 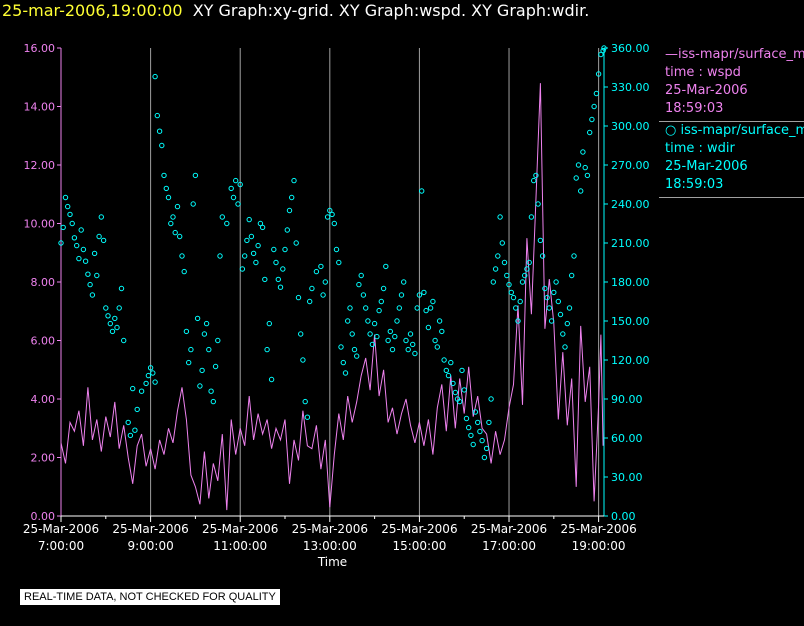 What do you see at coordinates (40, 165) in the screenshot?
I see `left-y-tick-label: 12.00` at bounding box center [40, 165].